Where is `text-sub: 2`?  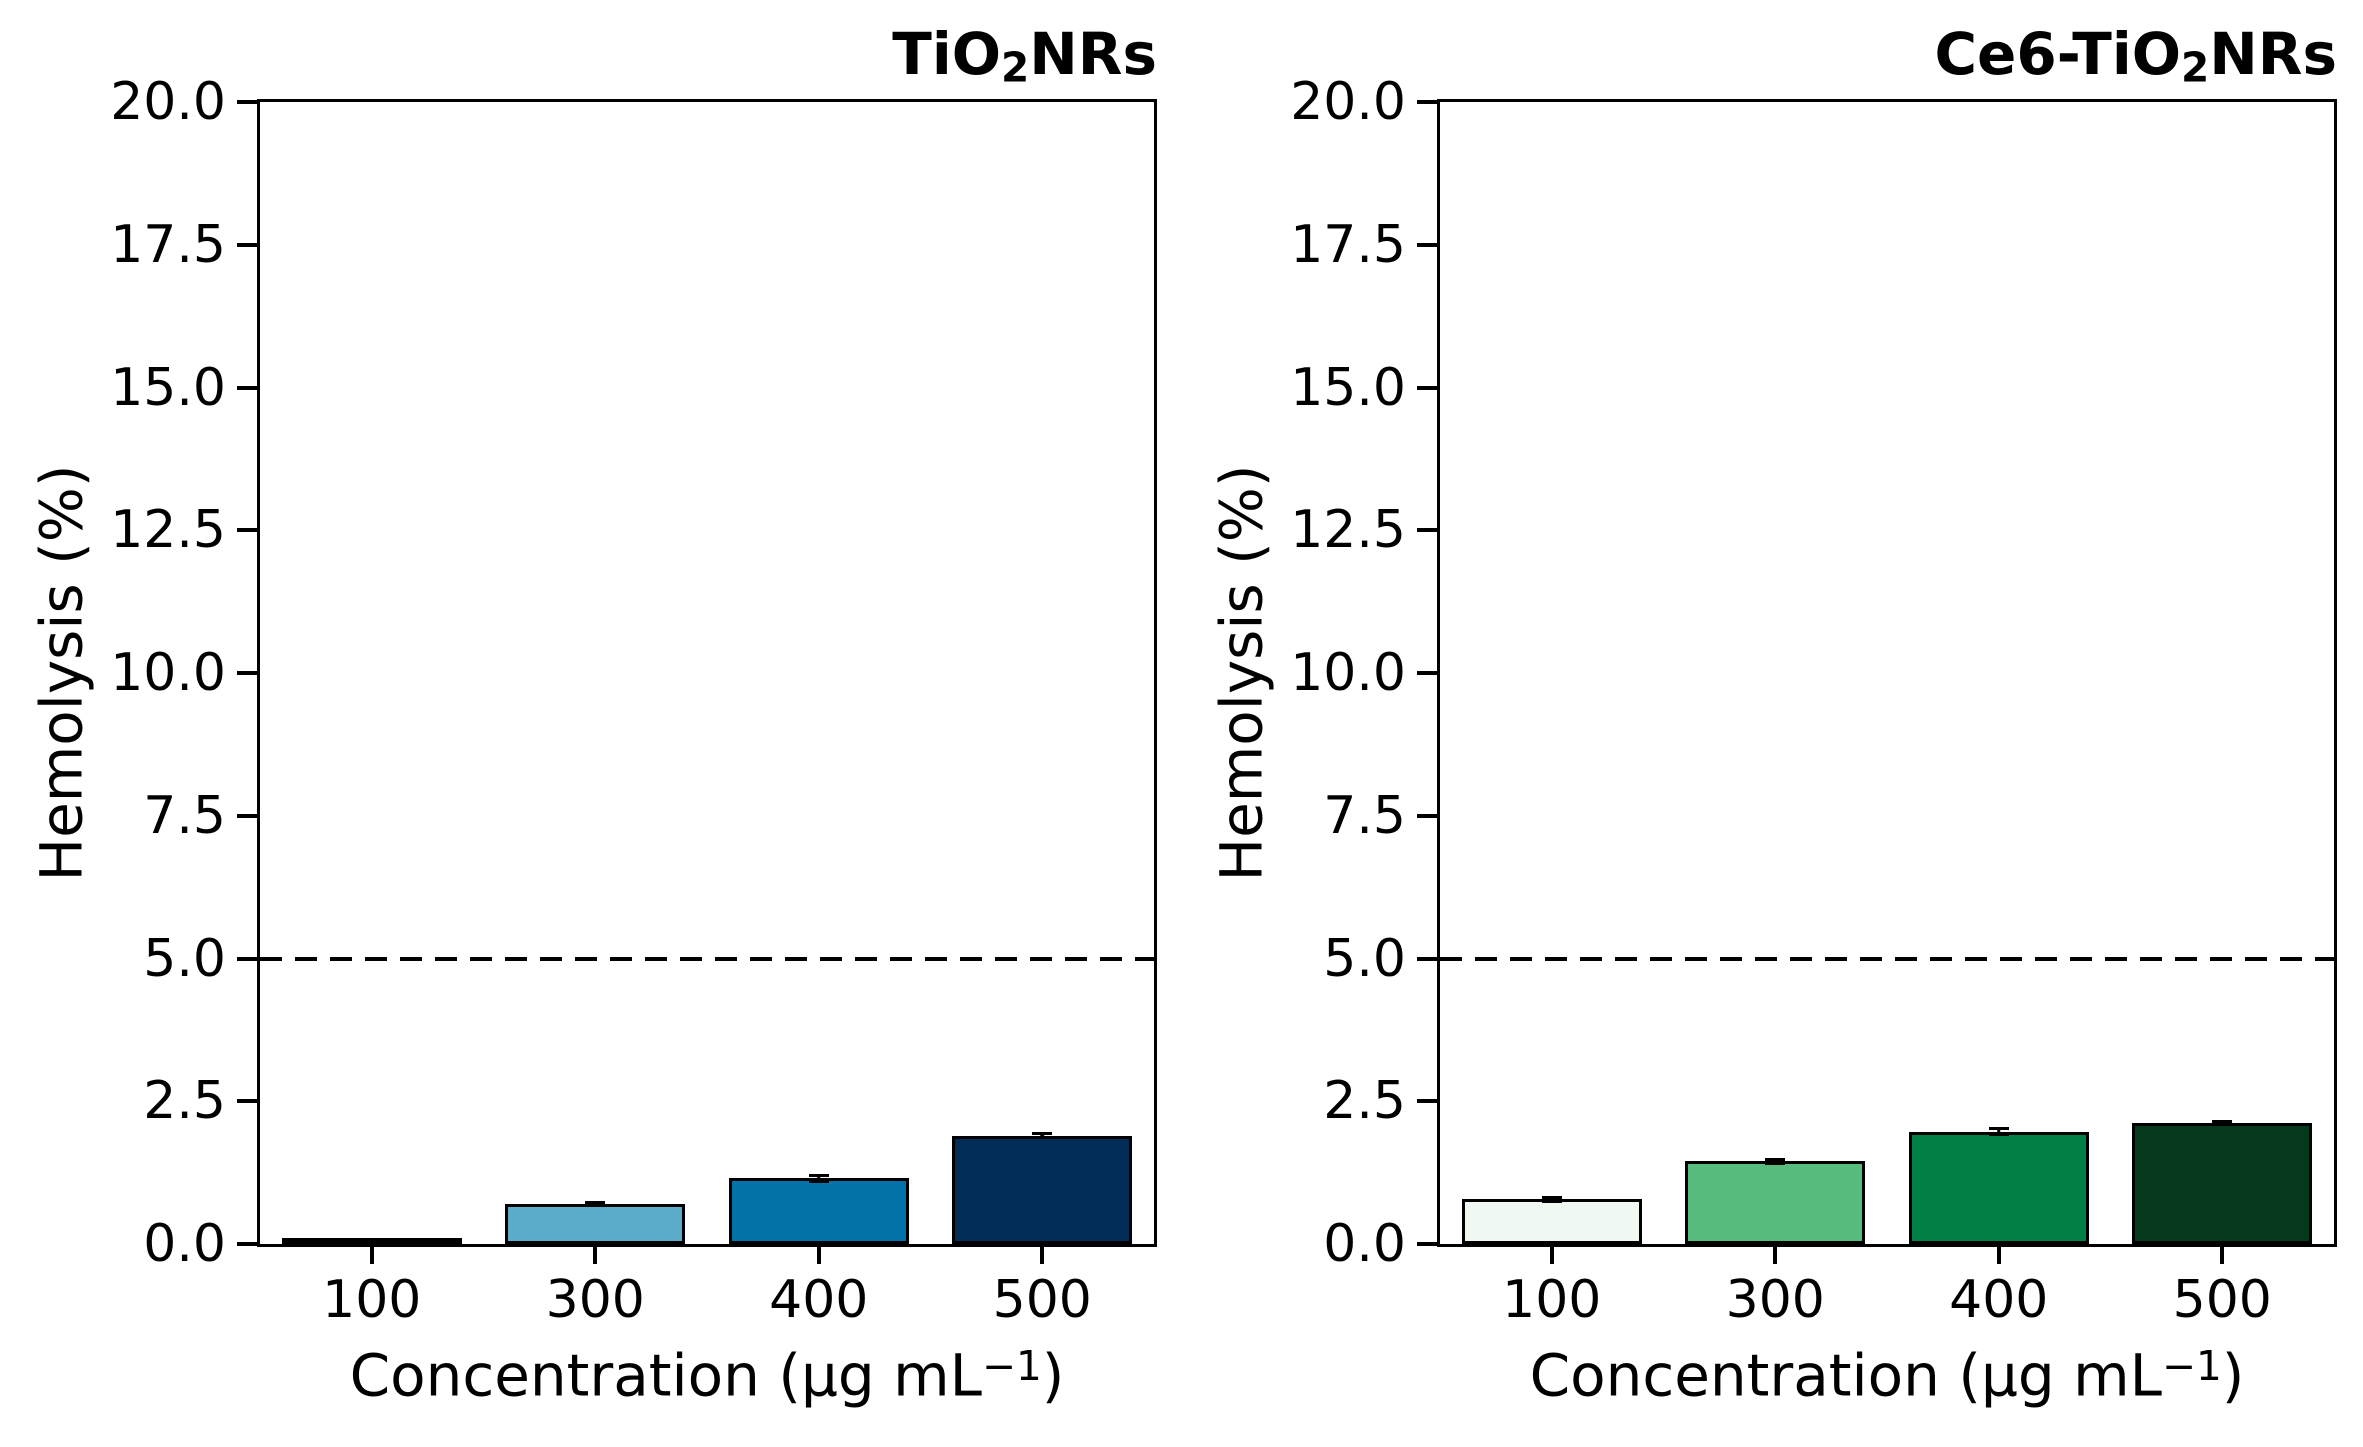 text-sub: 2 is located at coordinates (2195, 67).